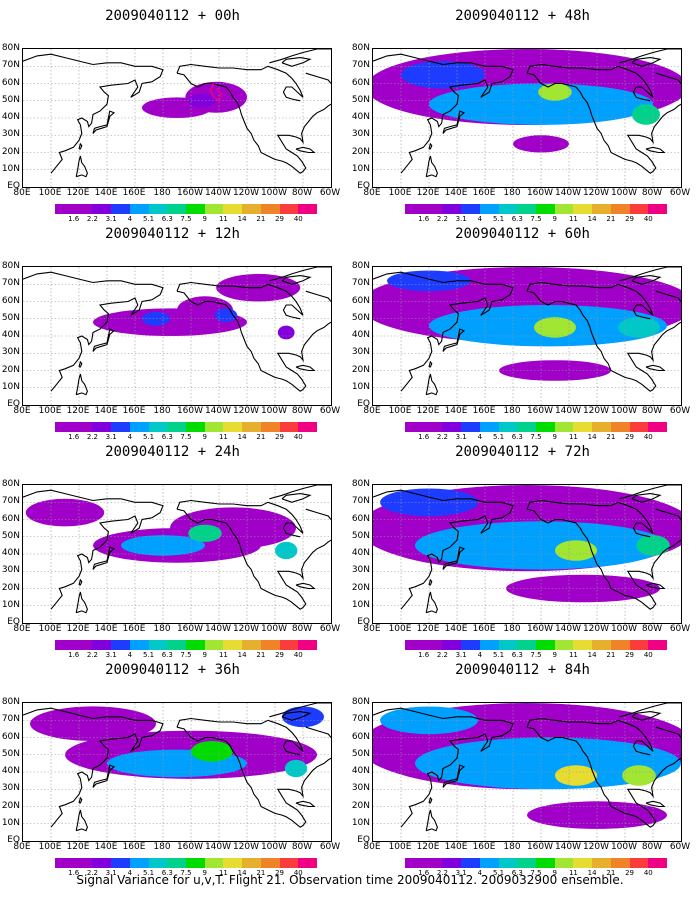 Image resolution: width=700 pixels, height=900 pixels. What do you see at coordinates (242, 655) in the screenshot?
I see `colorbar-label: 14` at bounding box center [242, 655].